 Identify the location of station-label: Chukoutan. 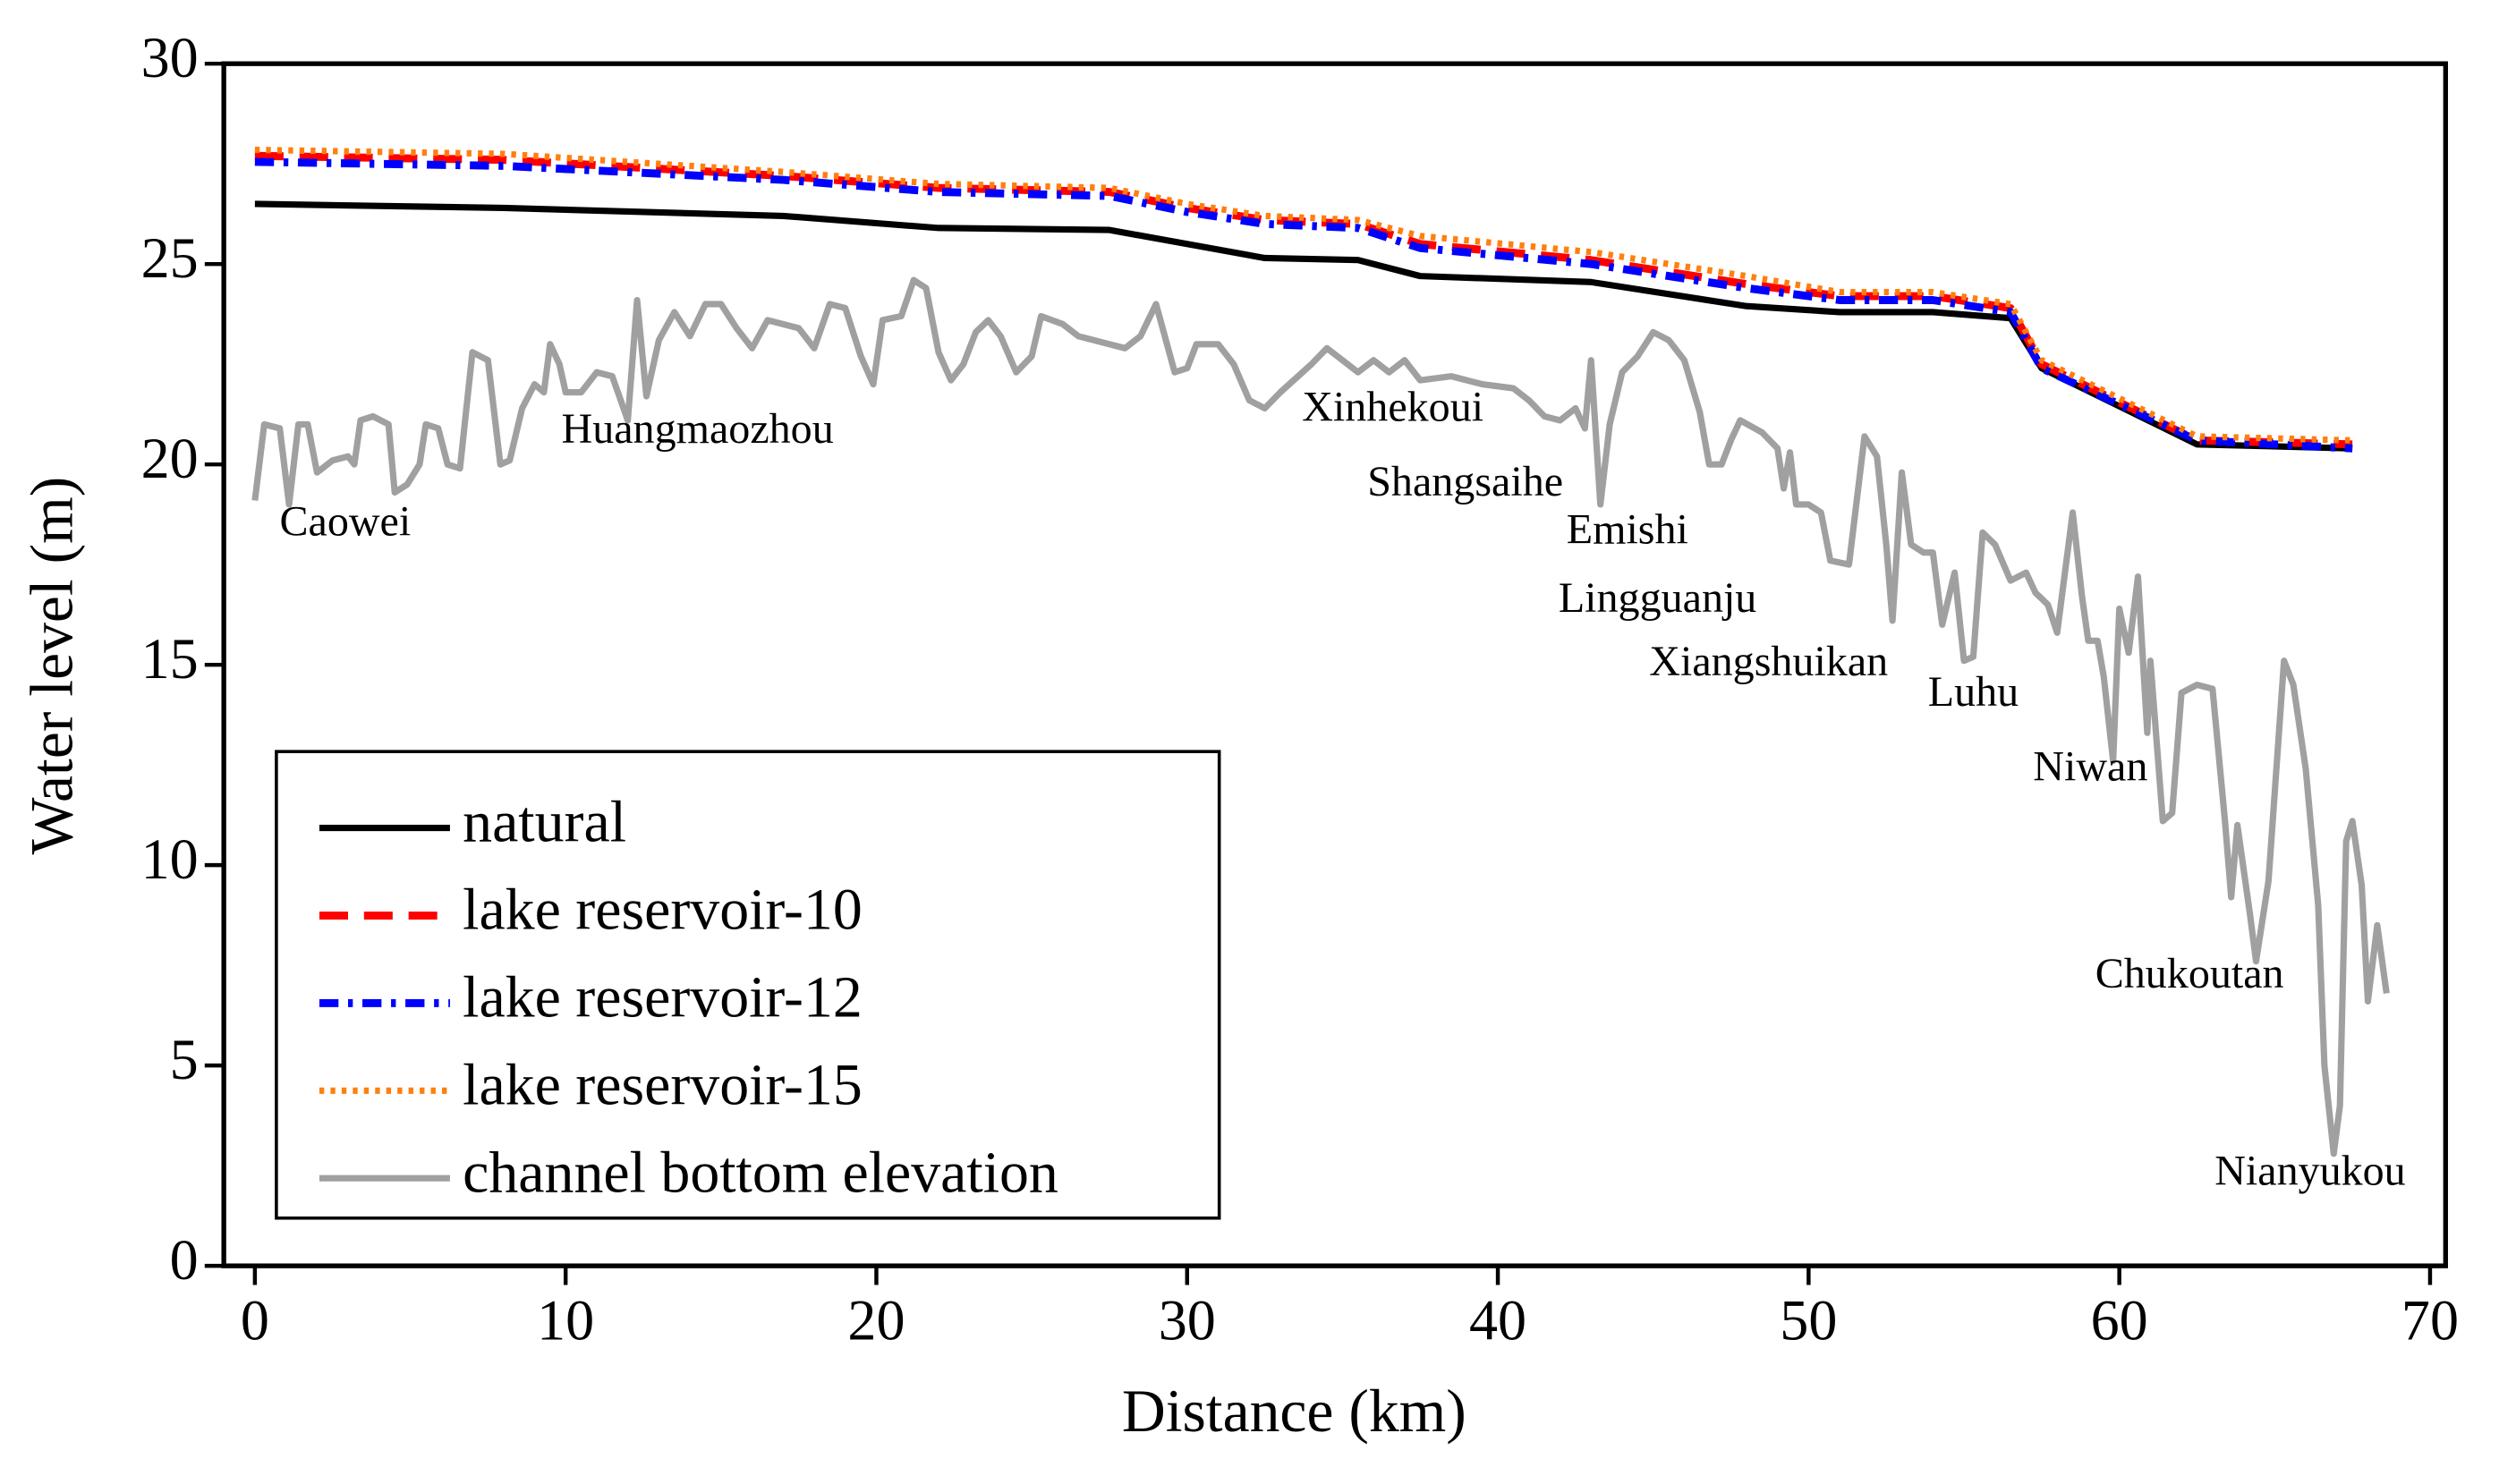
(2189, 973).